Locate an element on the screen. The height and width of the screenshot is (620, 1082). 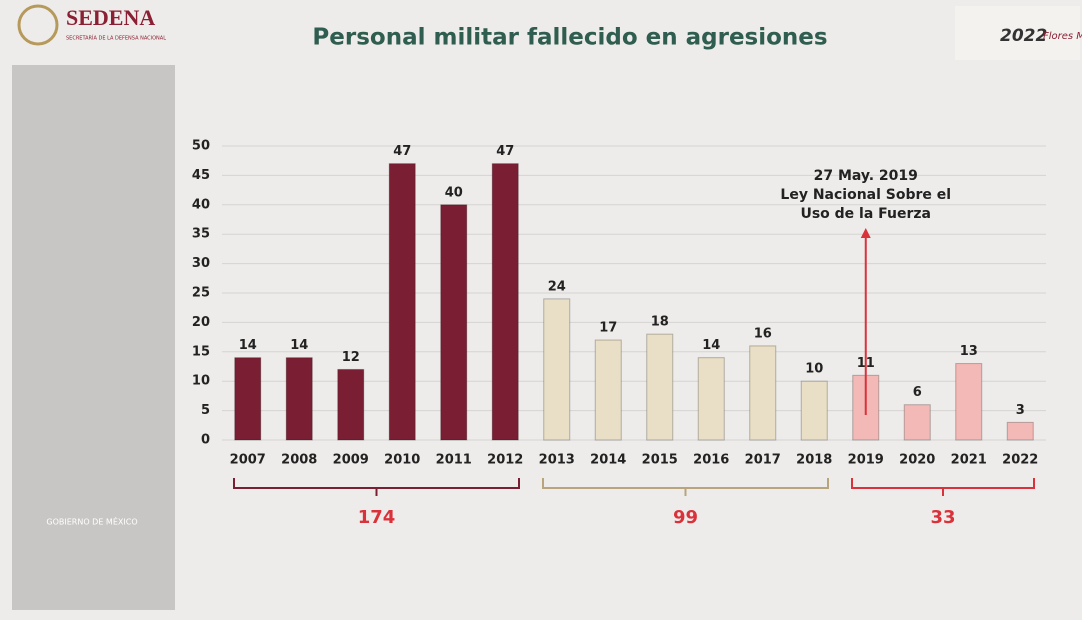
brand: SEDENA is located at coordinates (110, 17).